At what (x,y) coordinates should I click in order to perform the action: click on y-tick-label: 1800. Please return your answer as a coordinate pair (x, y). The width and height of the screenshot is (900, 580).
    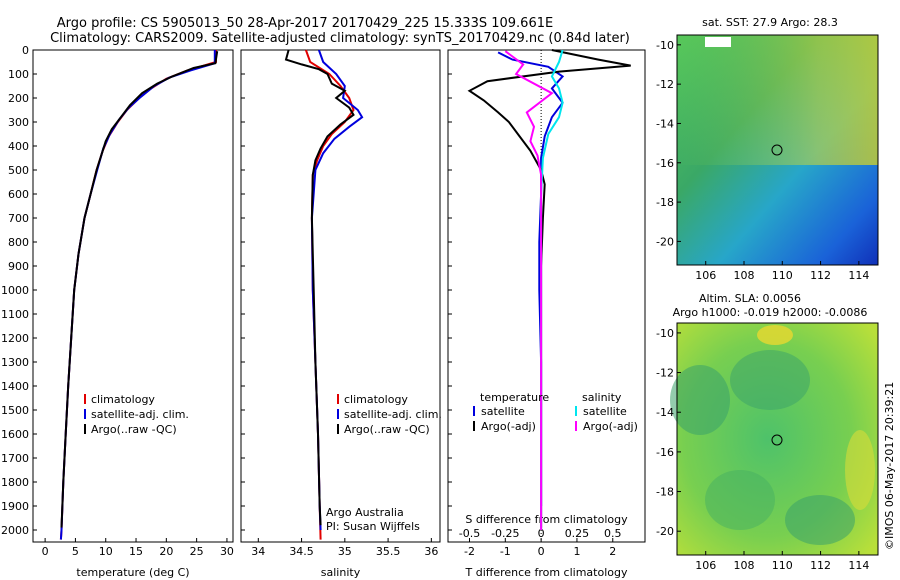
    Looking at the image, I should click on (15, 482).